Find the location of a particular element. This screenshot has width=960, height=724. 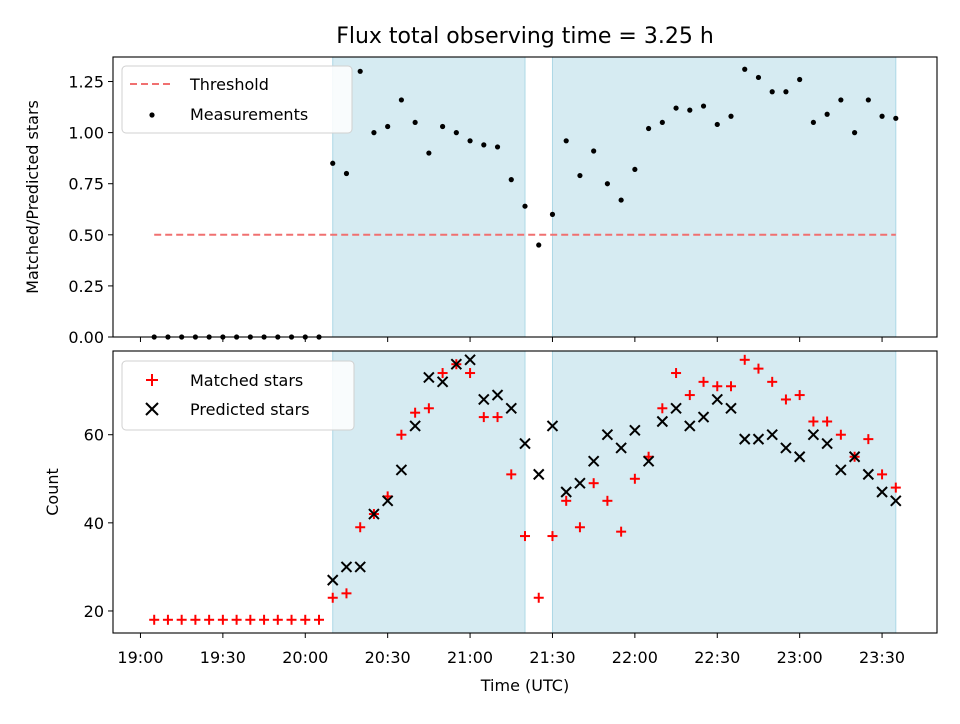

bottom-xtick-label: 20:00 is located at coordinates (305, 657).